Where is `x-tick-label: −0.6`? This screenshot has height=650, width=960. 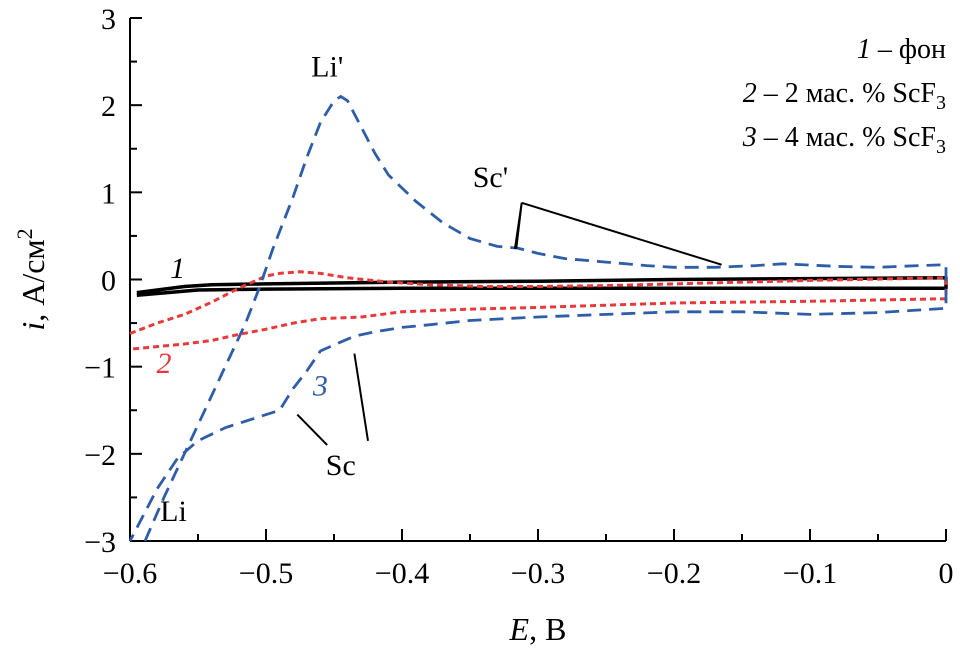
x-tick-label: −0.6 is located at coordinates (130, 573).